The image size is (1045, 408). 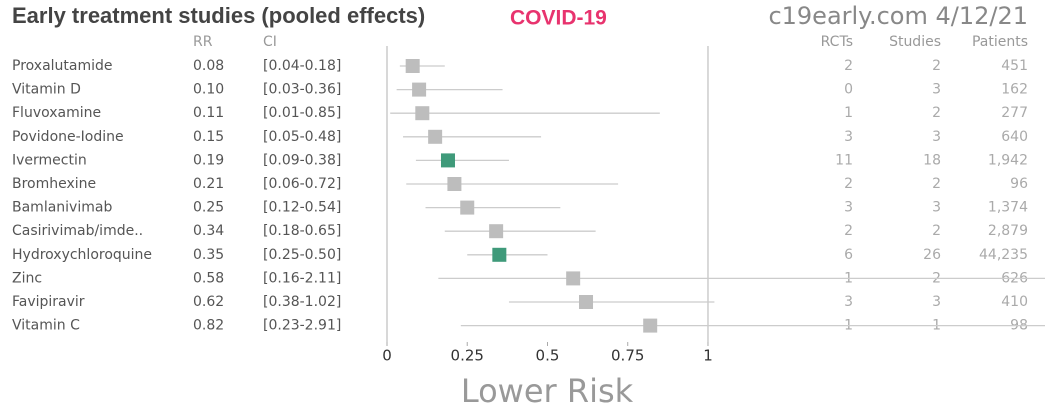 I want to click on column-header: CI, so click(x=270, y=42).